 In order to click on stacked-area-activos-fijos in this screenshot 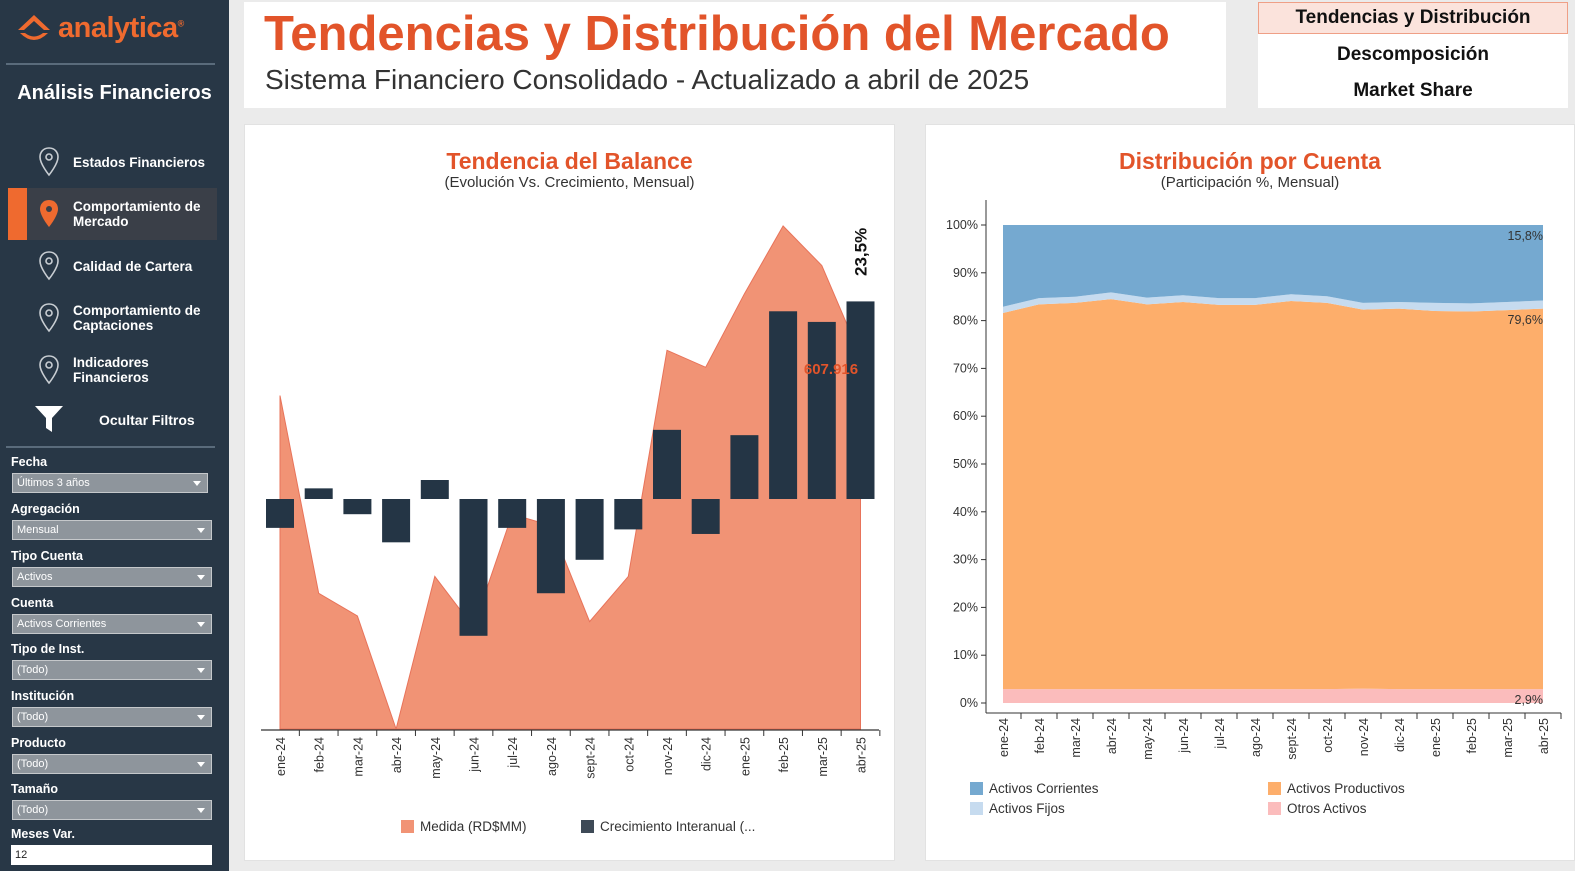, I will do `click(1273, 302)`.